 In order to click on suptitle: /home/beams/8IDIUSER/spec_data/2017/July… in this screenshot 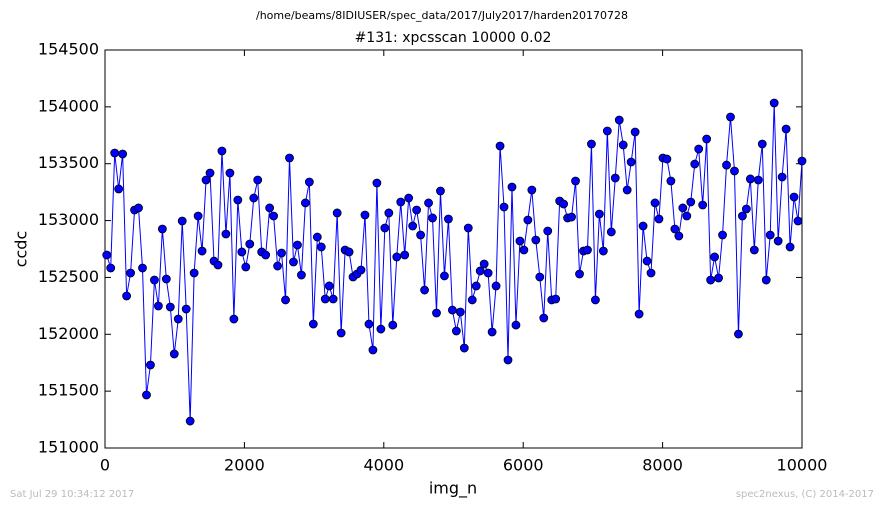, I will do `click(442, 15)`.